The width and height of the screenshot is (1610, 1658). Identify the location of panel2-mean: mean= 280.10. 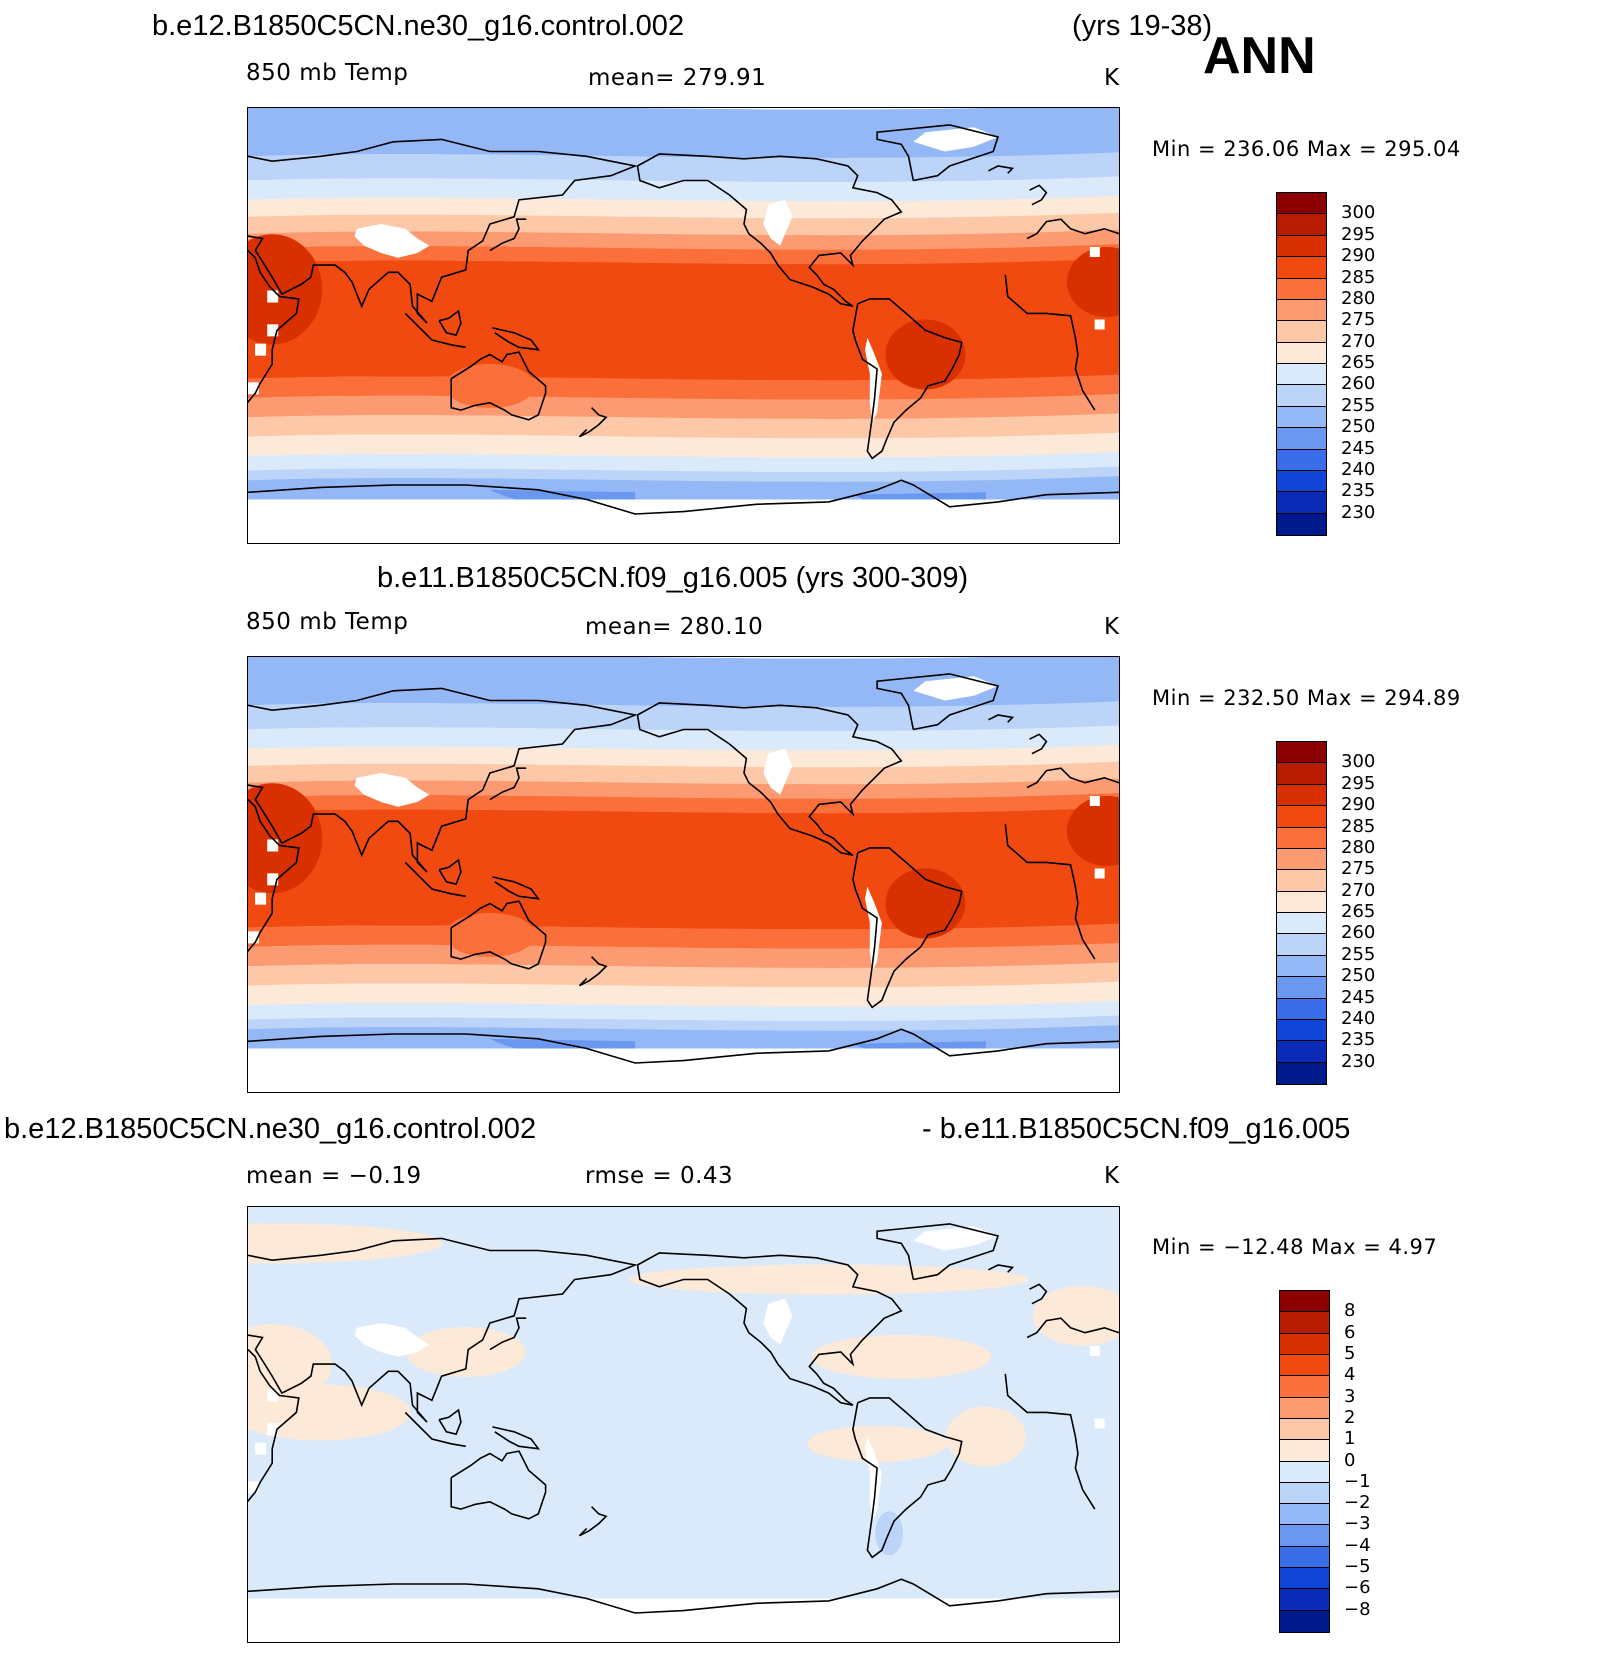
(674, 627).